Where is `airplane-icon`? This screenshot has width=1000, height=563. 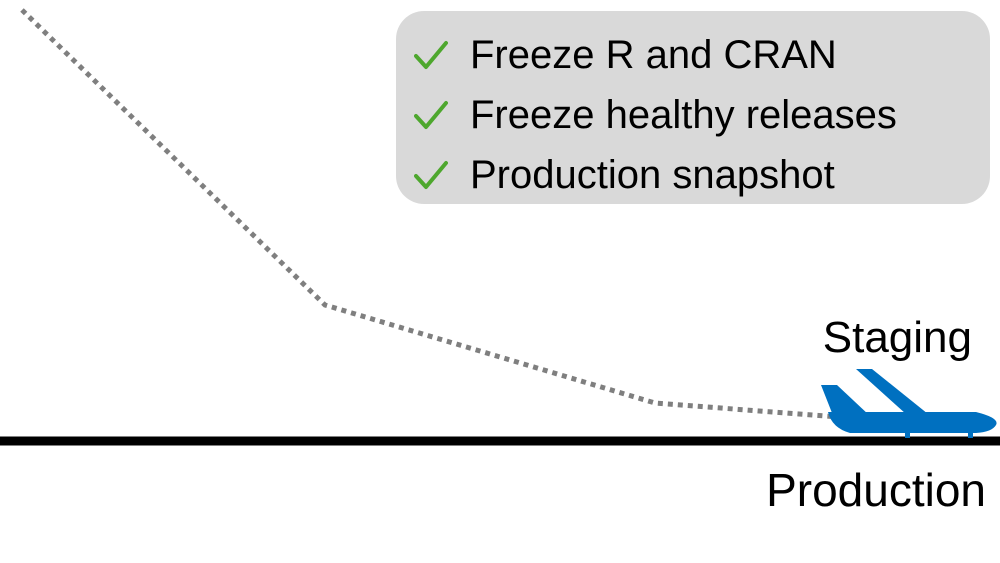 airplane-icon is located at coordinates (909, 403).